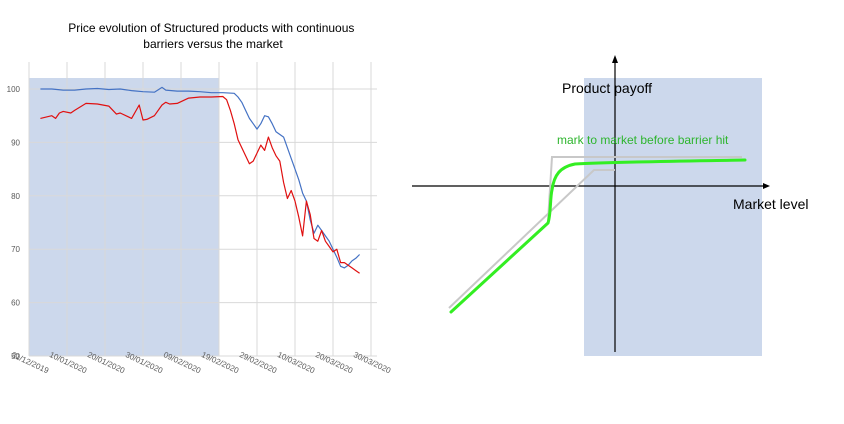 The image size is (844, 424). I want to click on mark-to-market-curve, so click(598, 236).